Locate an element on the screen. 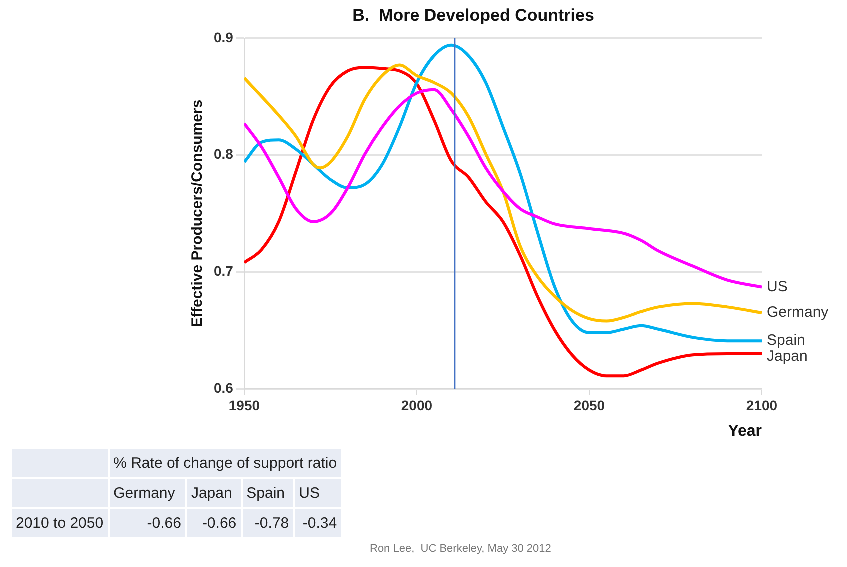 The image size is (847, 567). x-tick-label: 2100 is located at coordinates (762, 405).